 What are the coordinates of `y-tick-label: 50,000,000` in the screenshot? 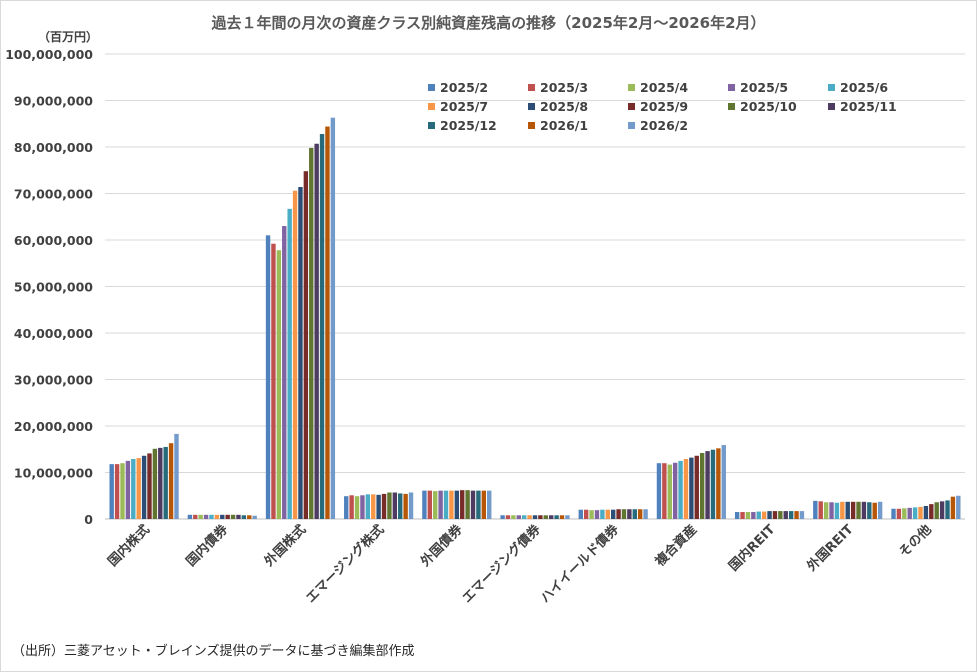 It's located at (53, 287).